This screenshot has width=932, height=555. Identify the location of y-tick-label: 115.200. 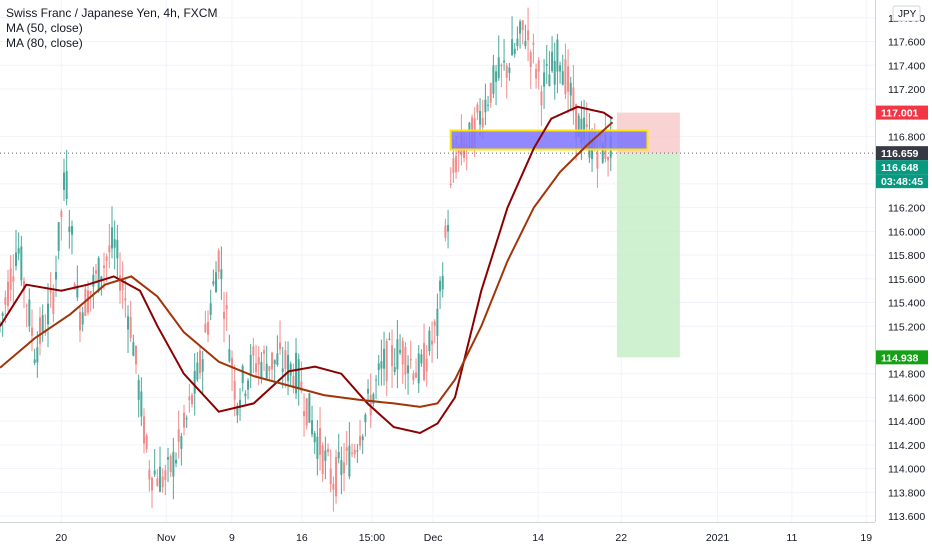
(906, 327).